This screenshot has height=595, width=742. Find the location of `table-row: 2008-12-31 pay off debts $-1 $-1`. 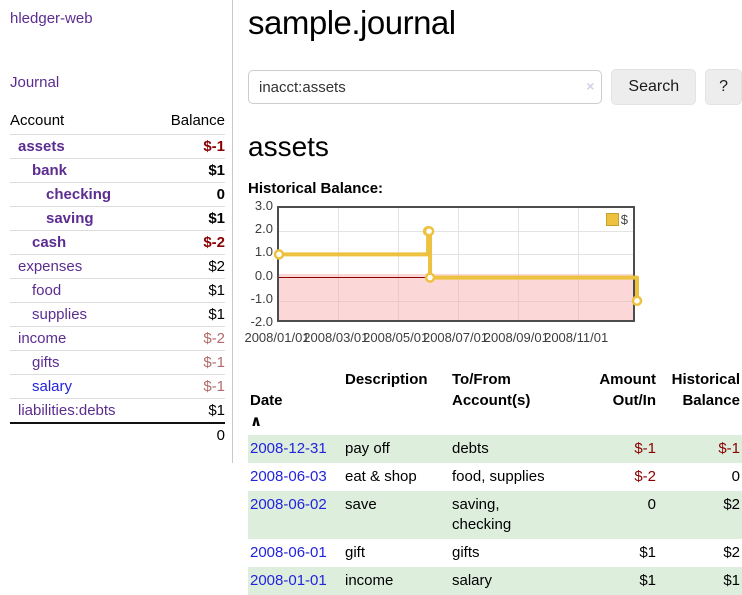

table-row: 2008-12-31 pay off debts $-1 $-1 is located at coordinates (495, 449).